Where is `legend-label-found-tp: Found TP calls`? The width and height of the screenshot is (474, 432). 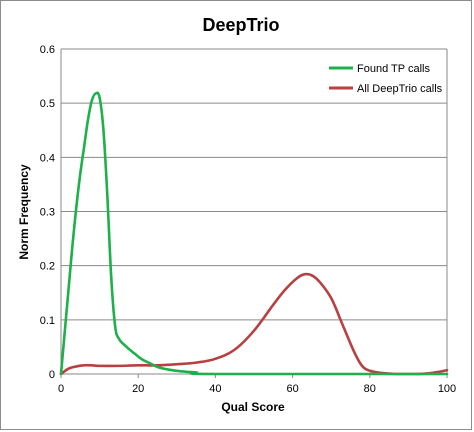 legend-label-found-tp: Found TP calls is located at coordinates (393, 69).